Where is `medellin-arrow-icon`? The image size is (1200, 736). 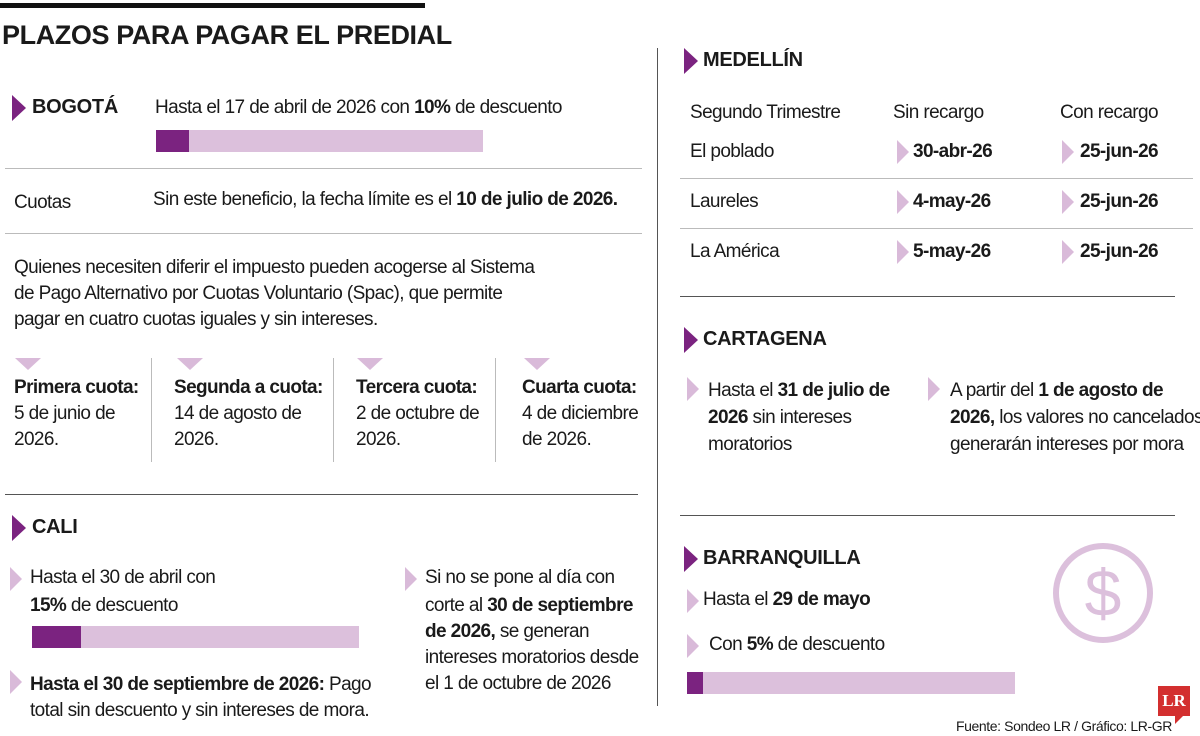 medellin-arrow-icon is located at coordinates (691, 61).